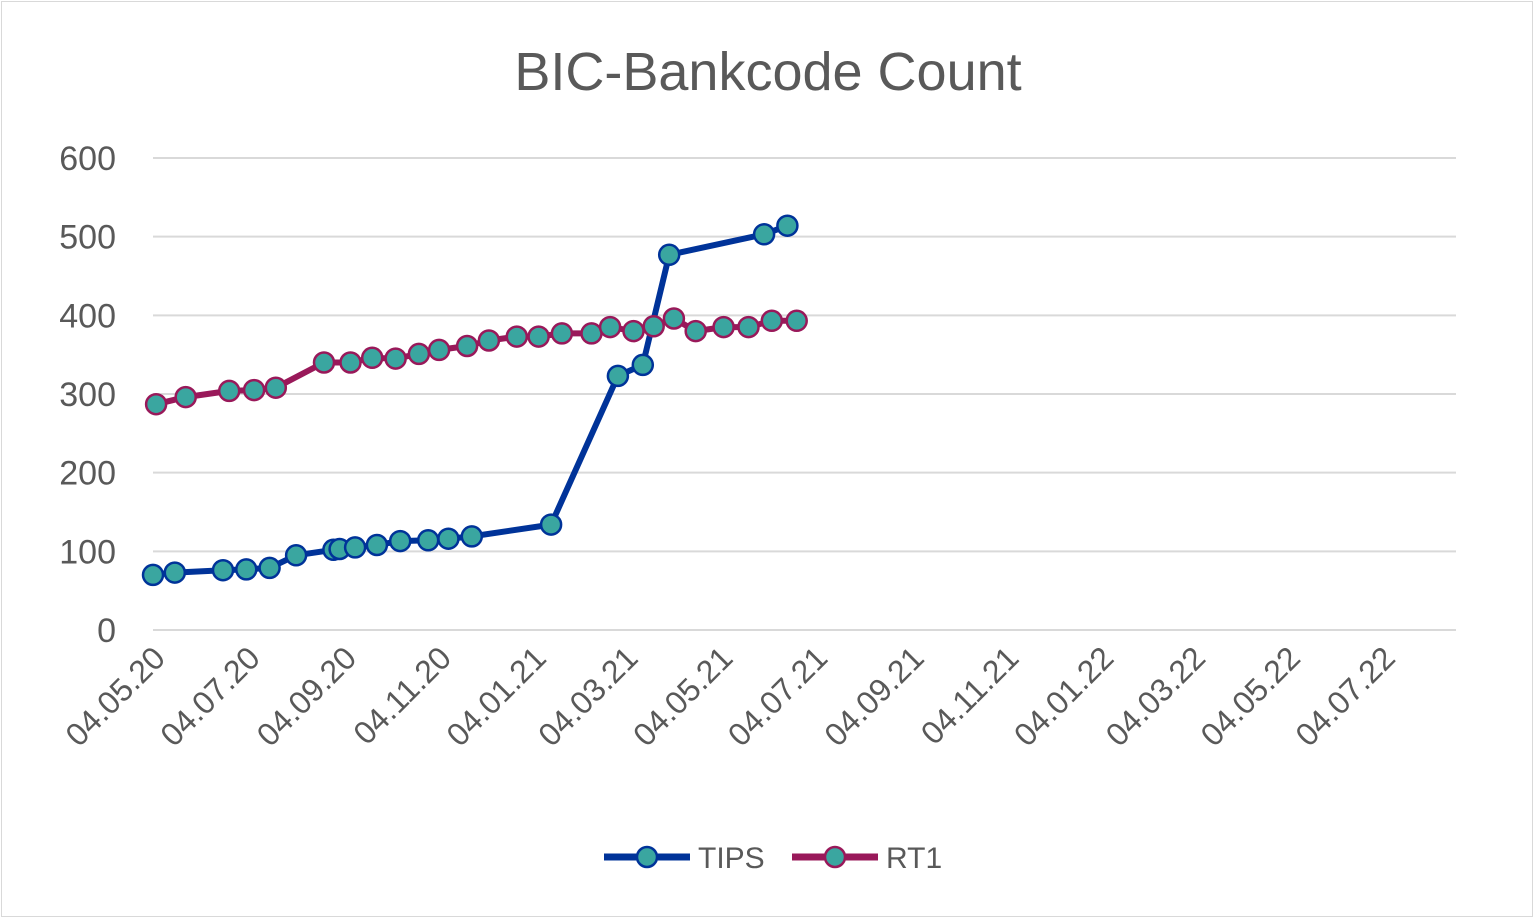 The image size is (1536, 920). I want to click on y-tick-label: 0, so click(106, 631).